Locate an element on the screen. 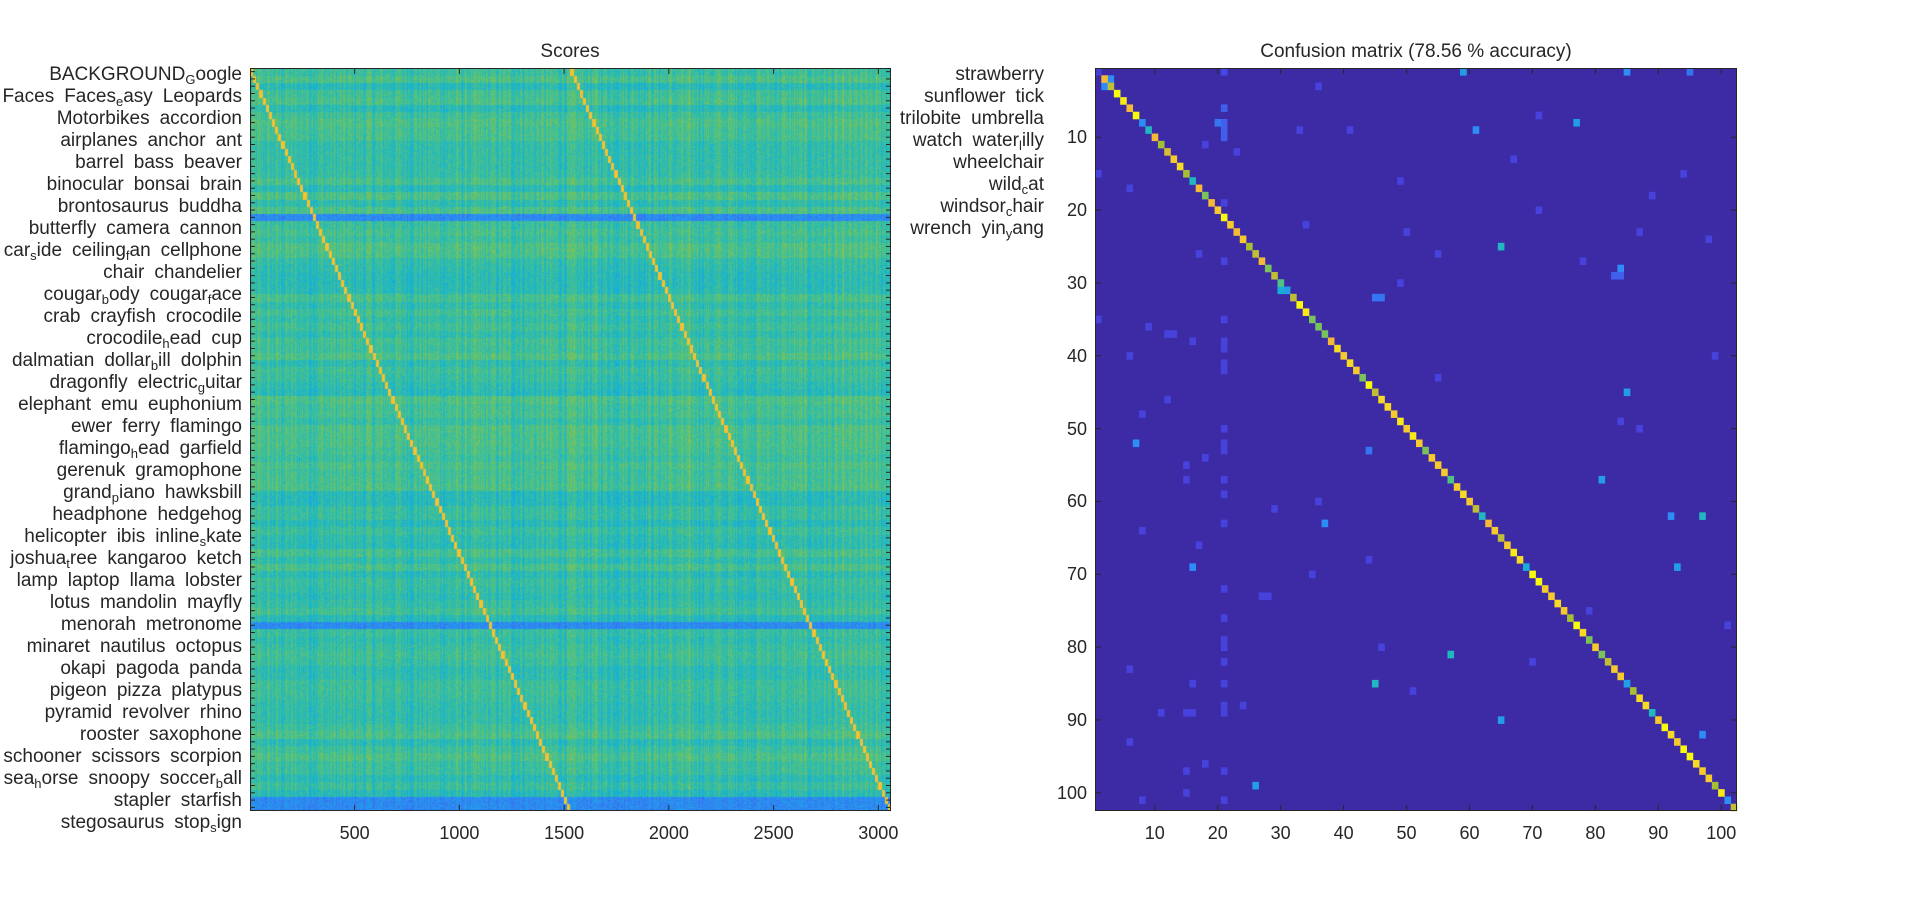  scores-row-label: scorpion is located at coordinates (206, 756).